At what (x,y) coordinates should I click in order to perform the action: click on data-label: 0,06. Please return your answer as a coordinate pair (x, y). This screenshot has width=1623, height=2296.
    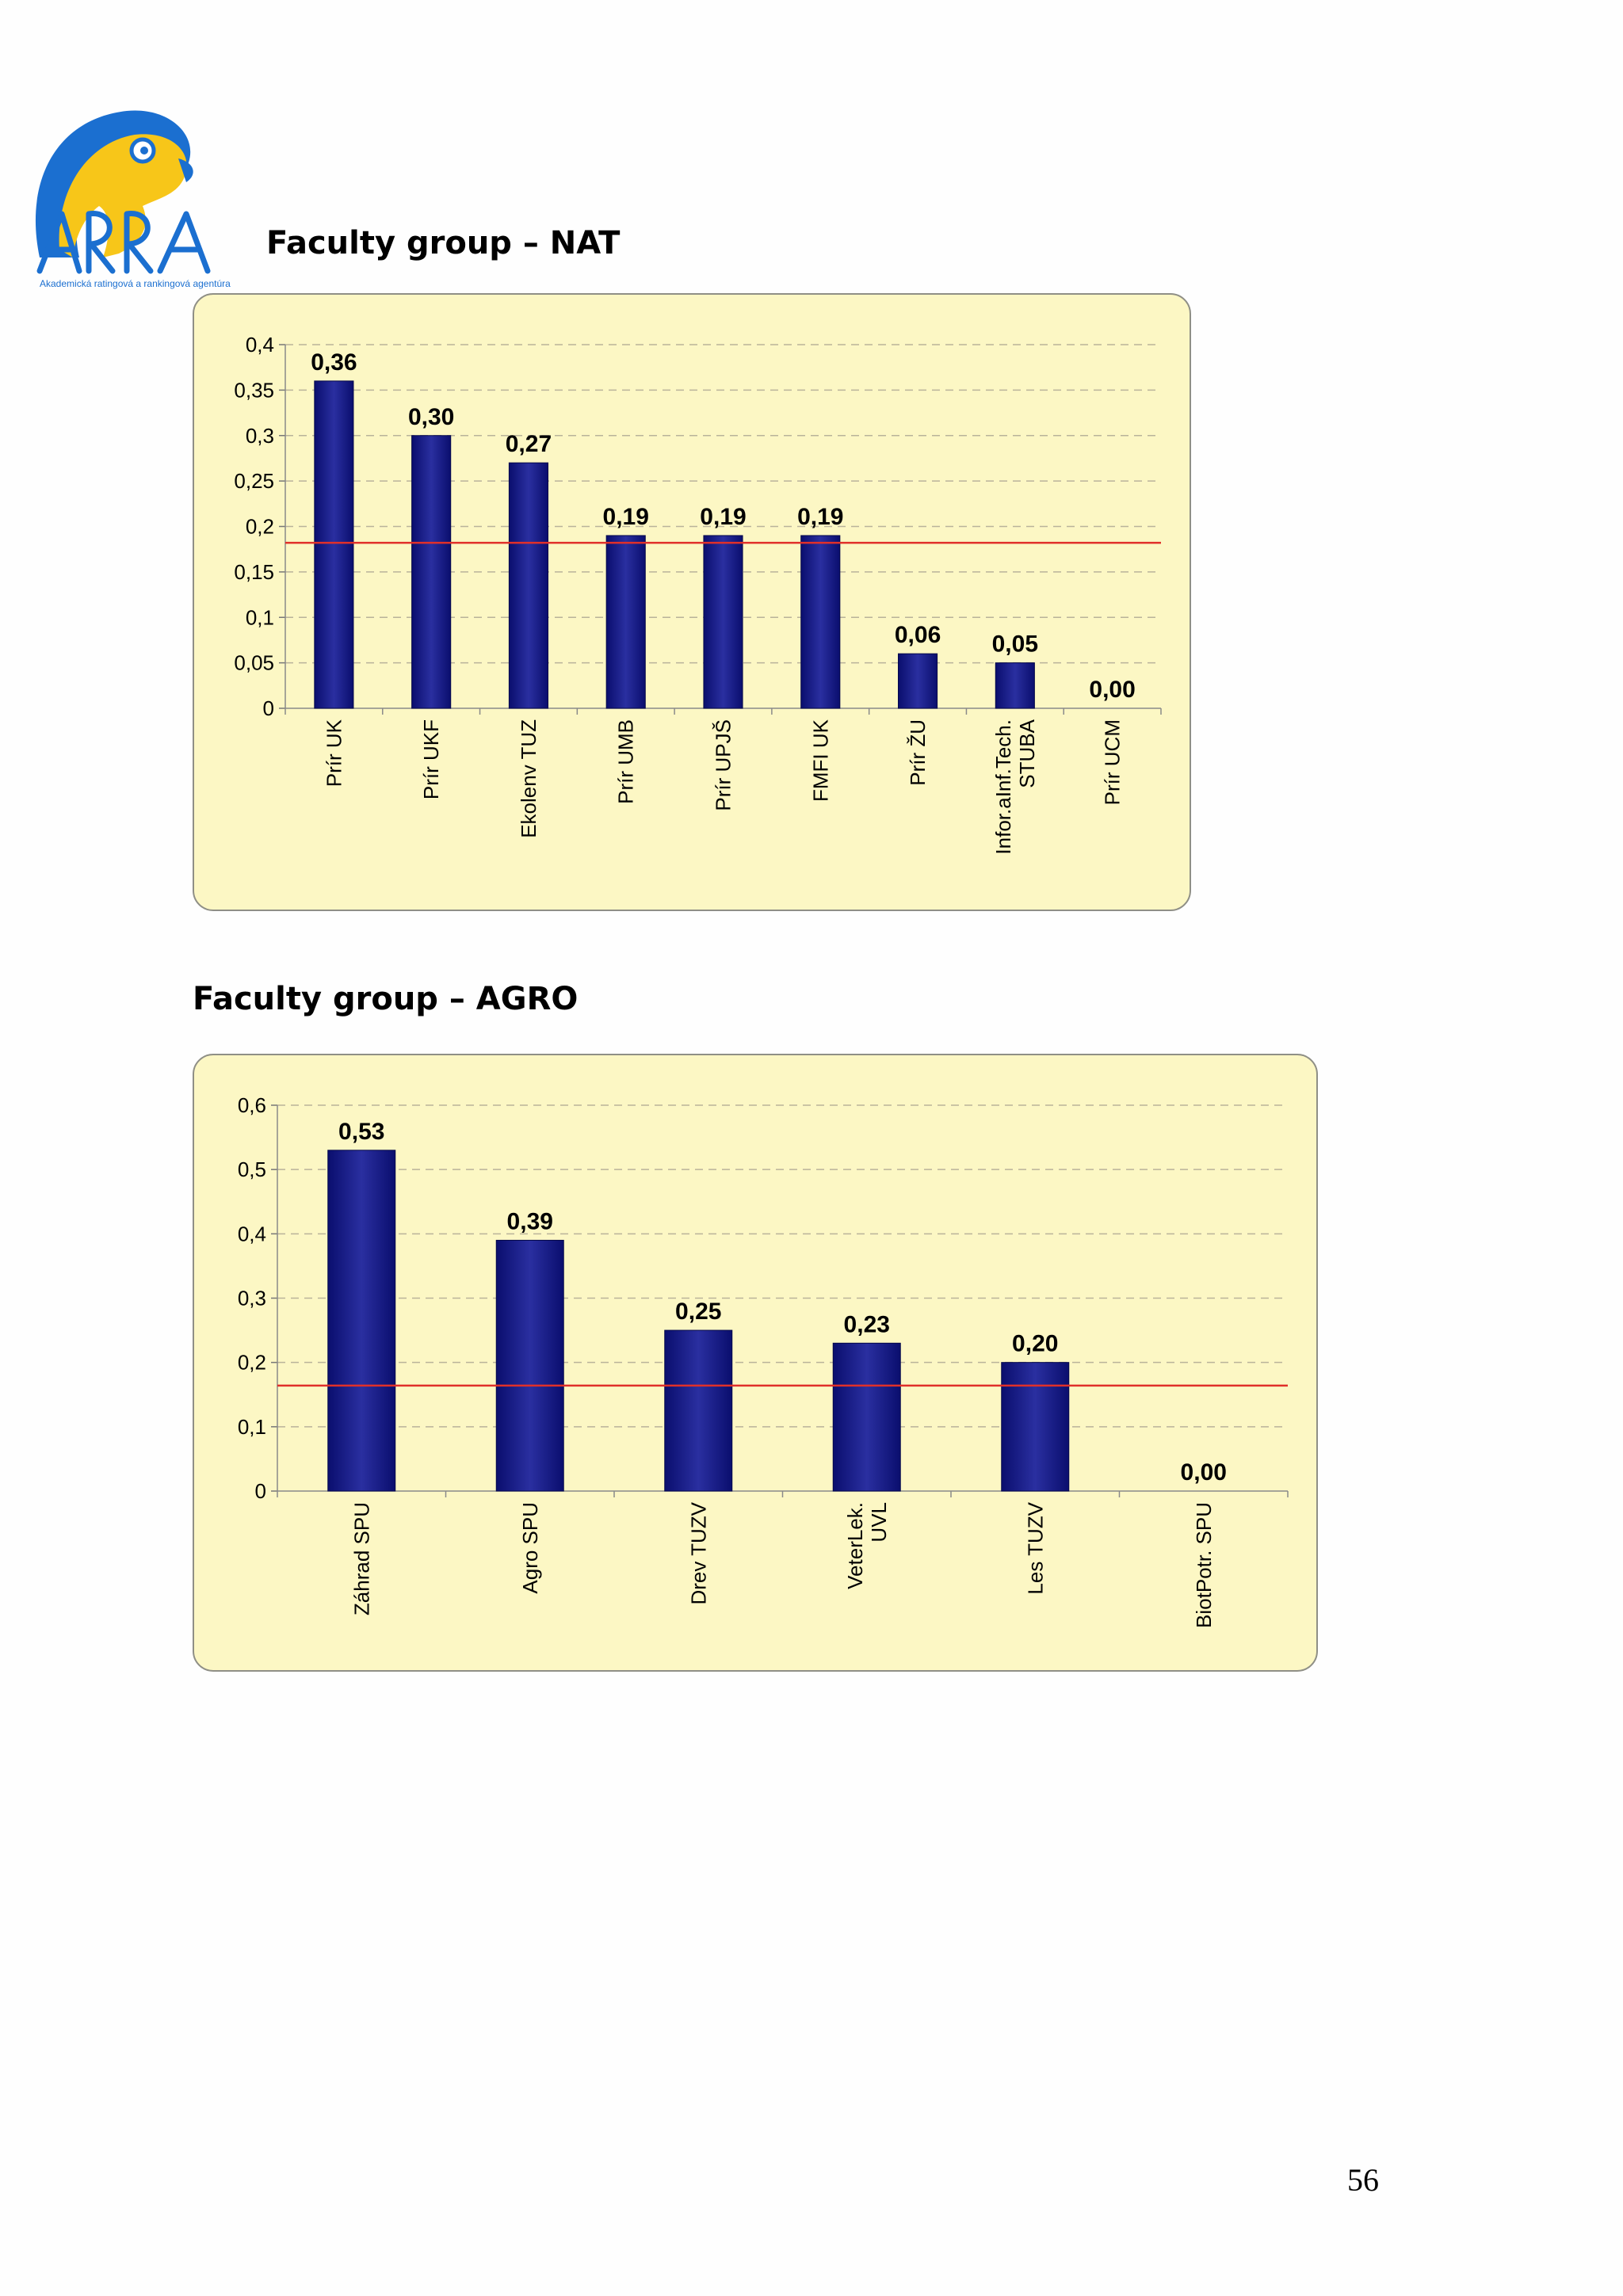
    Looking at the image, I should click on (918, 635).